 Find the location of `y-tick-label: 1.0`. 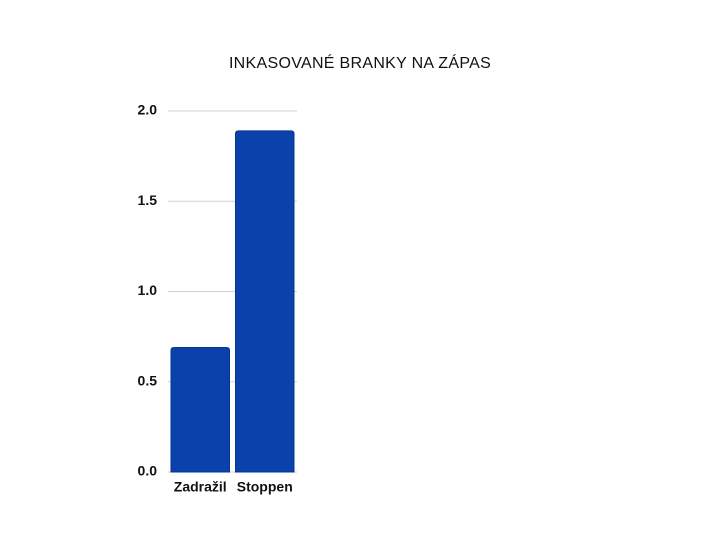

y-tick-label: 1.0 is located at coordinates (148, 290).